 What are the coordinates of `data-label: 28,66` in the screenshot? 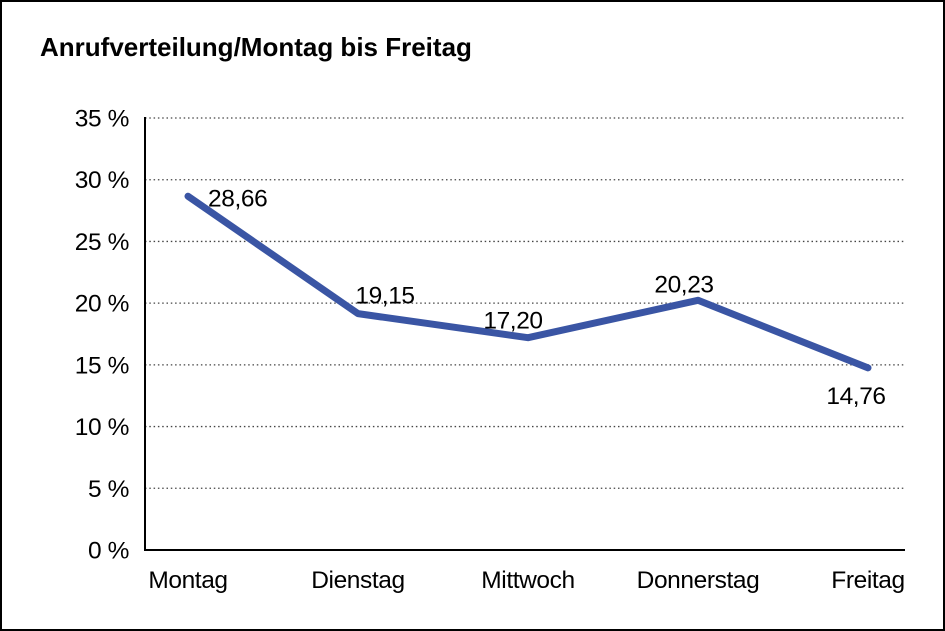 It's located at (237, 198).